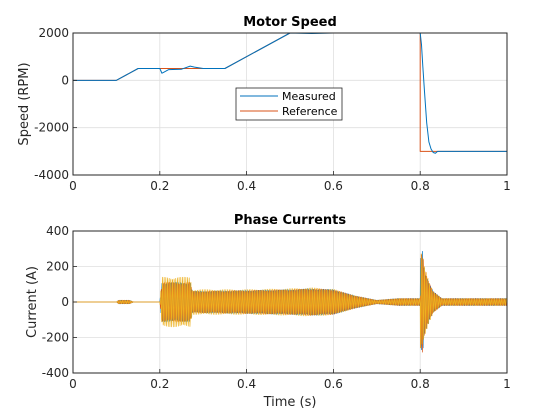  What do you see at coordinates (159, 384) in the screenshot?
I see `current-x-tick-label: 0.2` at bounding box center [159, 384].